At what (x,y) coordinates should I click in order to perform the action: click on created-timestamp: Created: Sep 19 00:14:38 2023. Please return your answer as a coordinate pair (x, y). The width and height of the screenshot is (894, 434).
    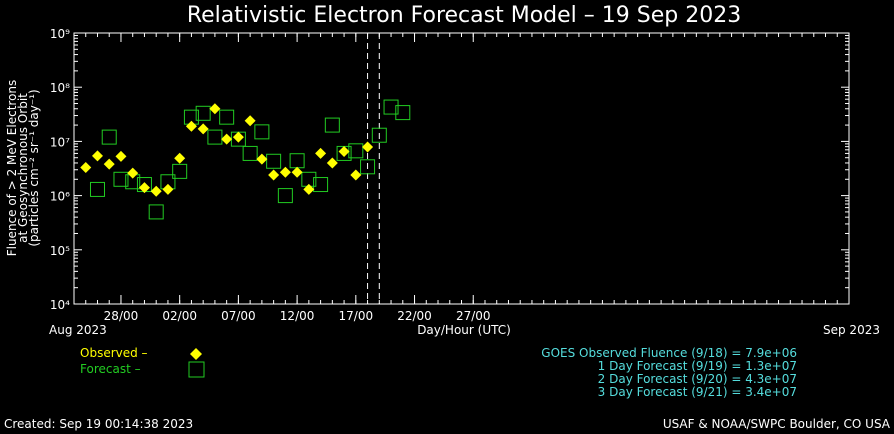
    Looking at the image, I should click on (98, 424).